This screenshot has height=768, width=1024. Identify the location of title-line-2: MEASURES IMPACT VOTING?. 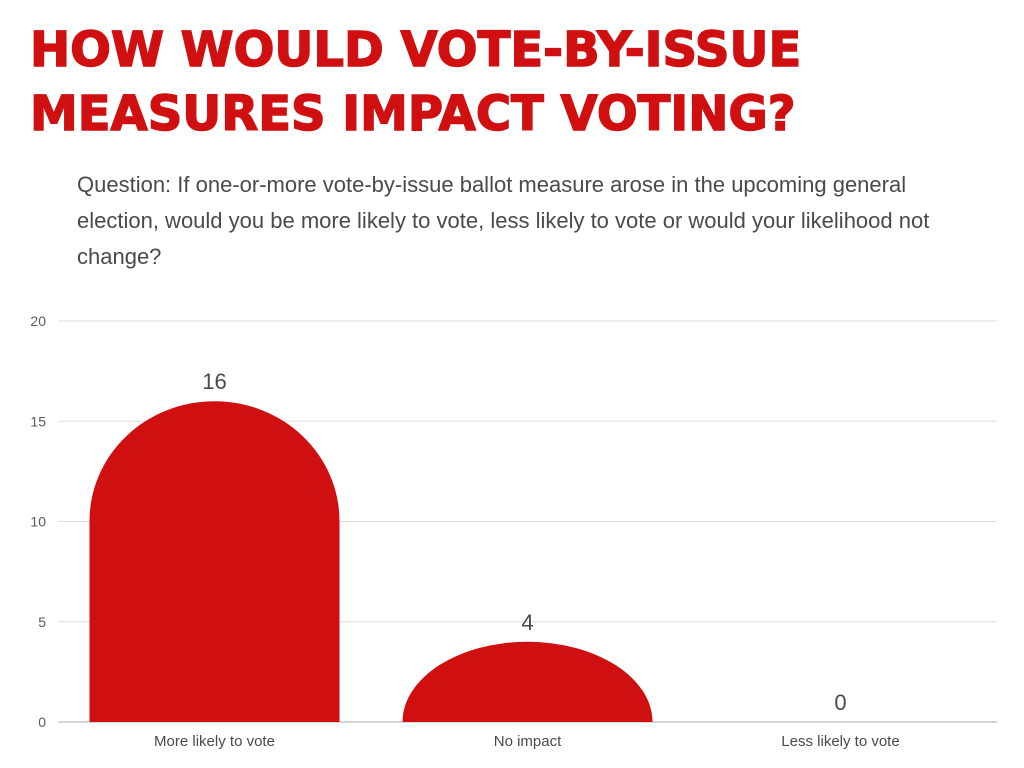
(412, 114).